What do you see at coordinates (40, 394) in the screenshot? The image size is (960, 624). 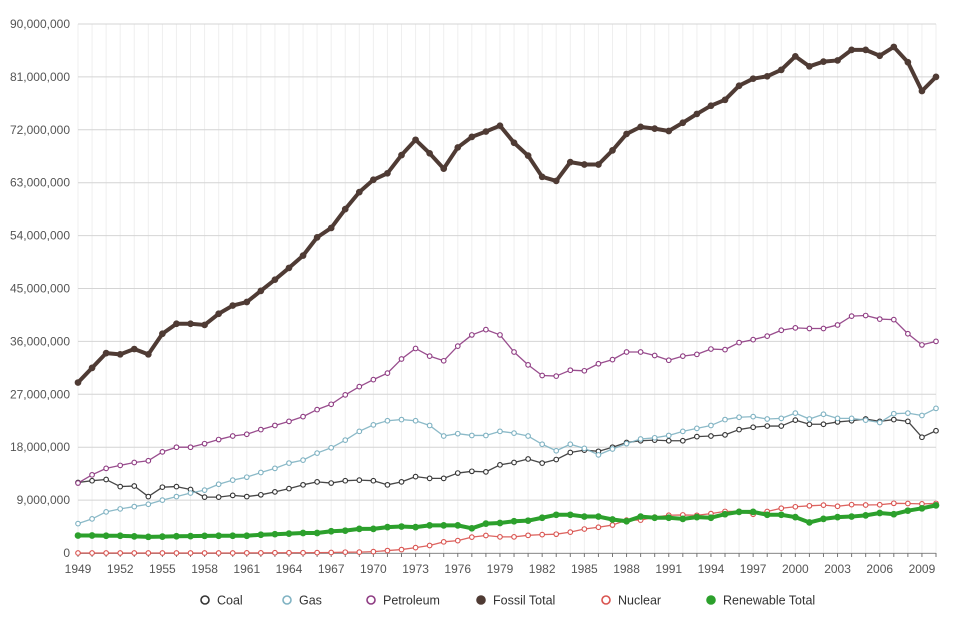 I see `y-tick-label: 27,000,000` at bounding box center [40, 394].